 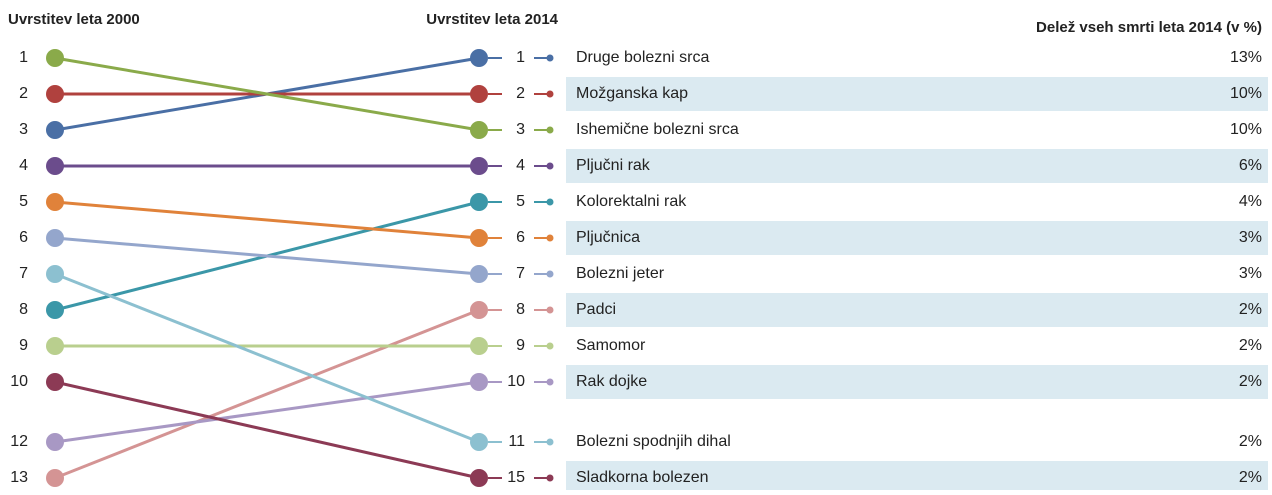 I want to click on rank-2014-label: 9, so click(x=520, y=345).